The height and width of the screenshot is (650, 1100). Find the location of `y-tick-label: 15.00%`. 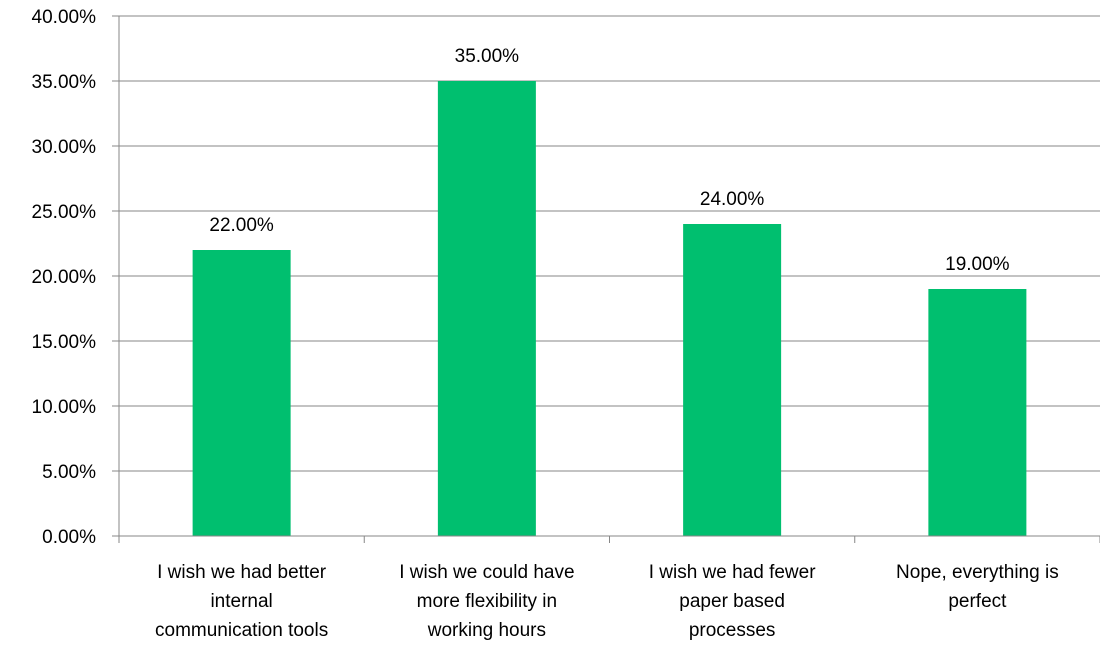

y-tick-label: 15.00% is located at coordinates (64, 342).